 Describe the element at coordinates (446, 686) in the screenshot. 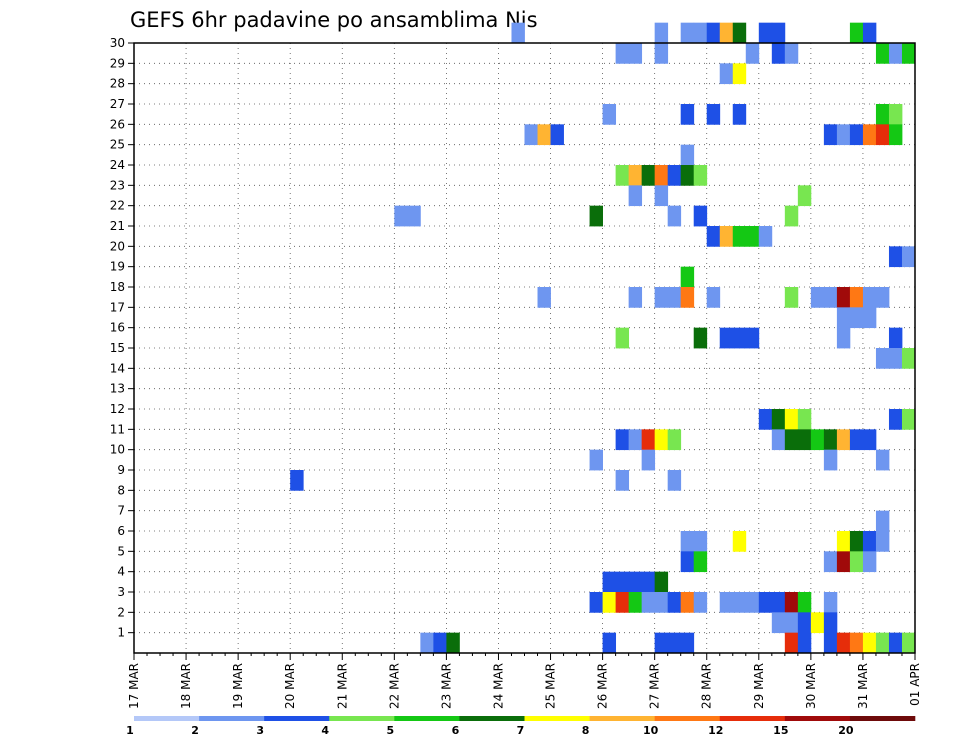

I see `x-tick-label: 23 MAR` at that location.